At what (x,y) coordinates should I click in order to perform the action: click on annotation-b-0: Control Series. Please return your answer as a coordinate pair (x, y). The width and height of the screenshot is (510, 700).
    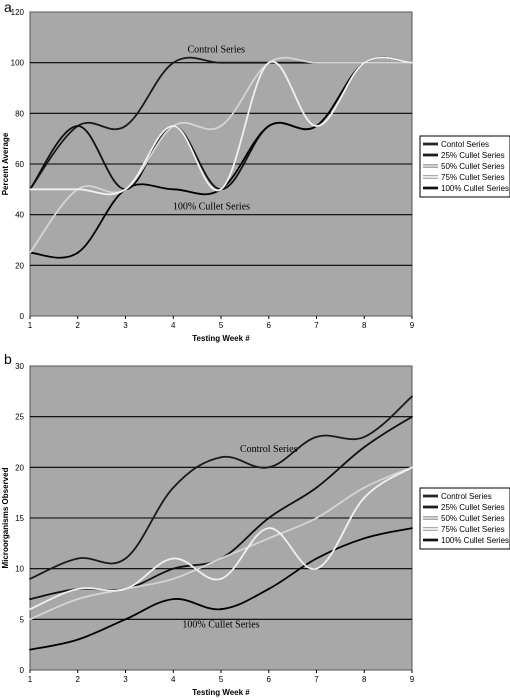
    Looking at the image, I should click on (269, 449).